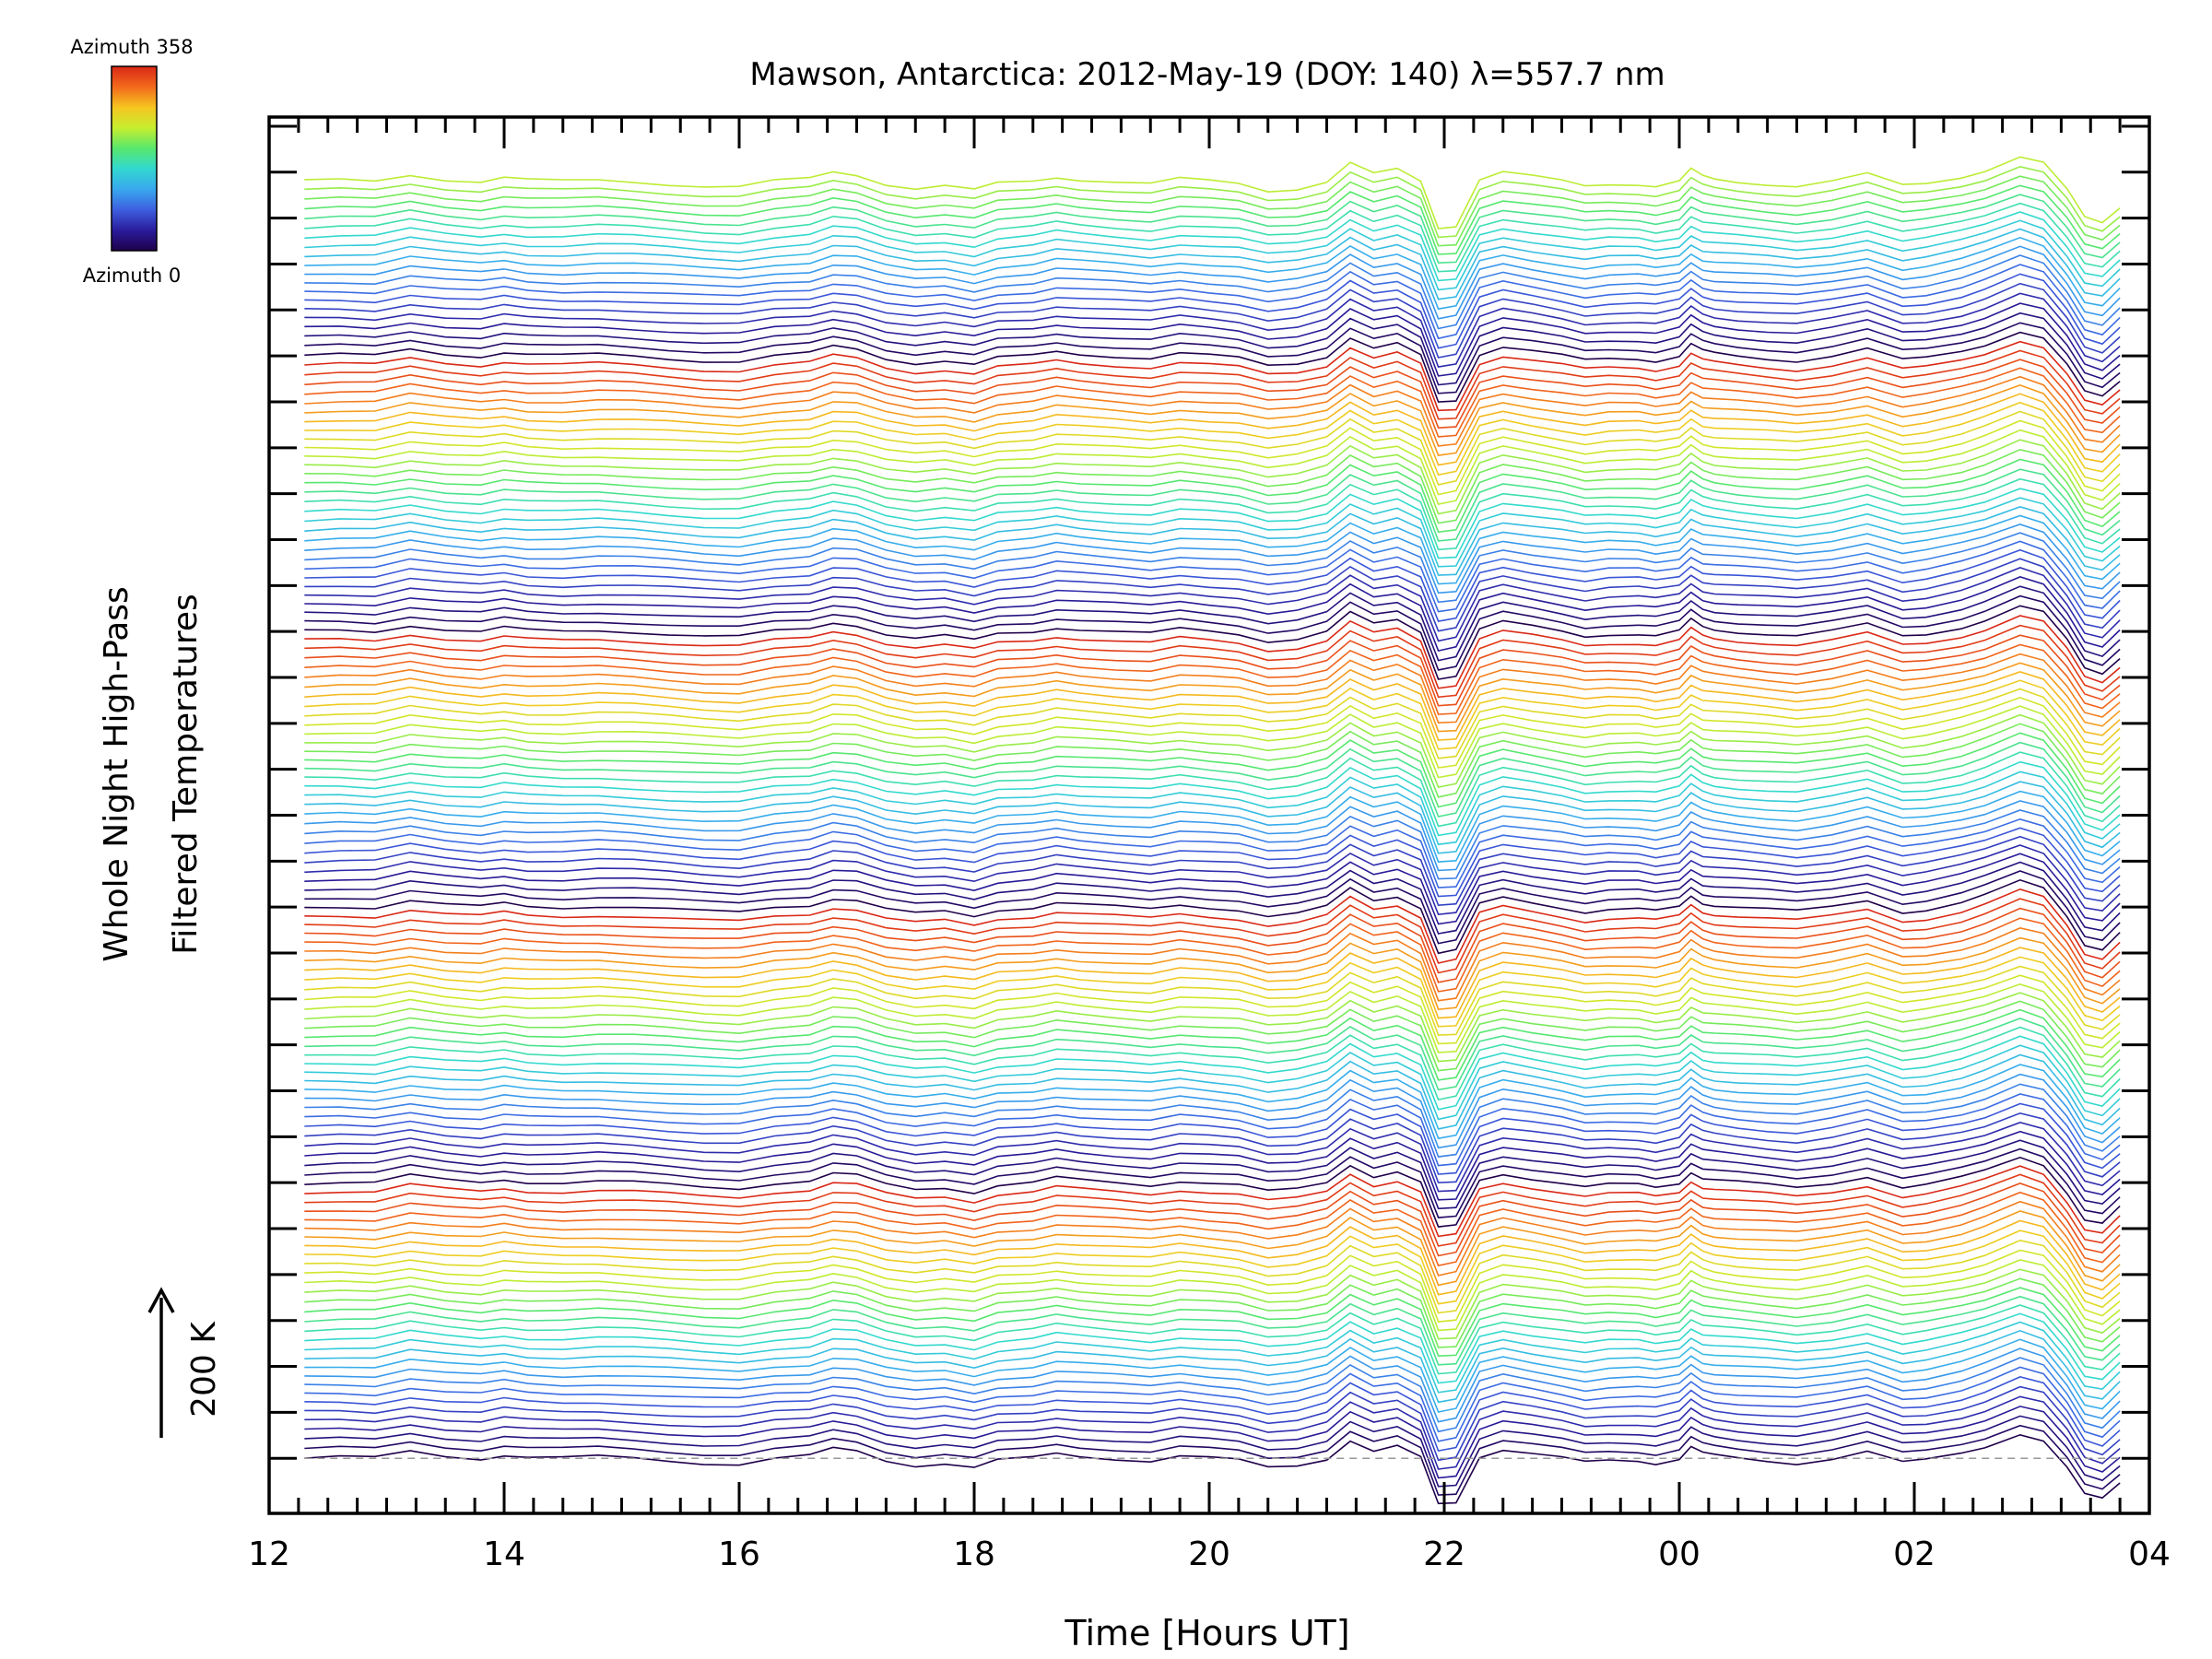  What do you see at coordinates (134, 158) in the screenshot?
I see `colorbar-gradient` at bounding box center [134, 158].